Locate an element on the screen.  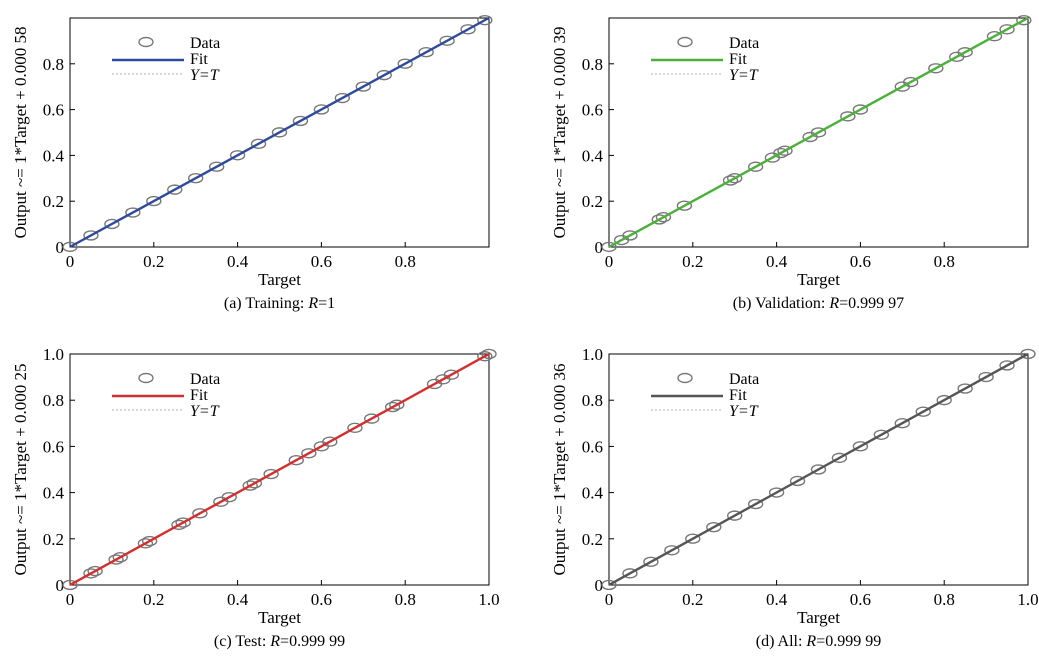
x-tick-label: 0 is located at coordinates (609, 261).